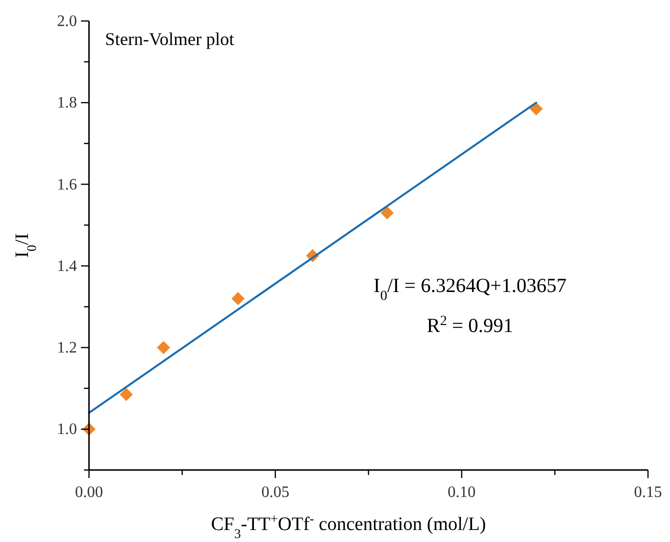  I want to click on x-tick-label: 0.15, so click(648, 492).